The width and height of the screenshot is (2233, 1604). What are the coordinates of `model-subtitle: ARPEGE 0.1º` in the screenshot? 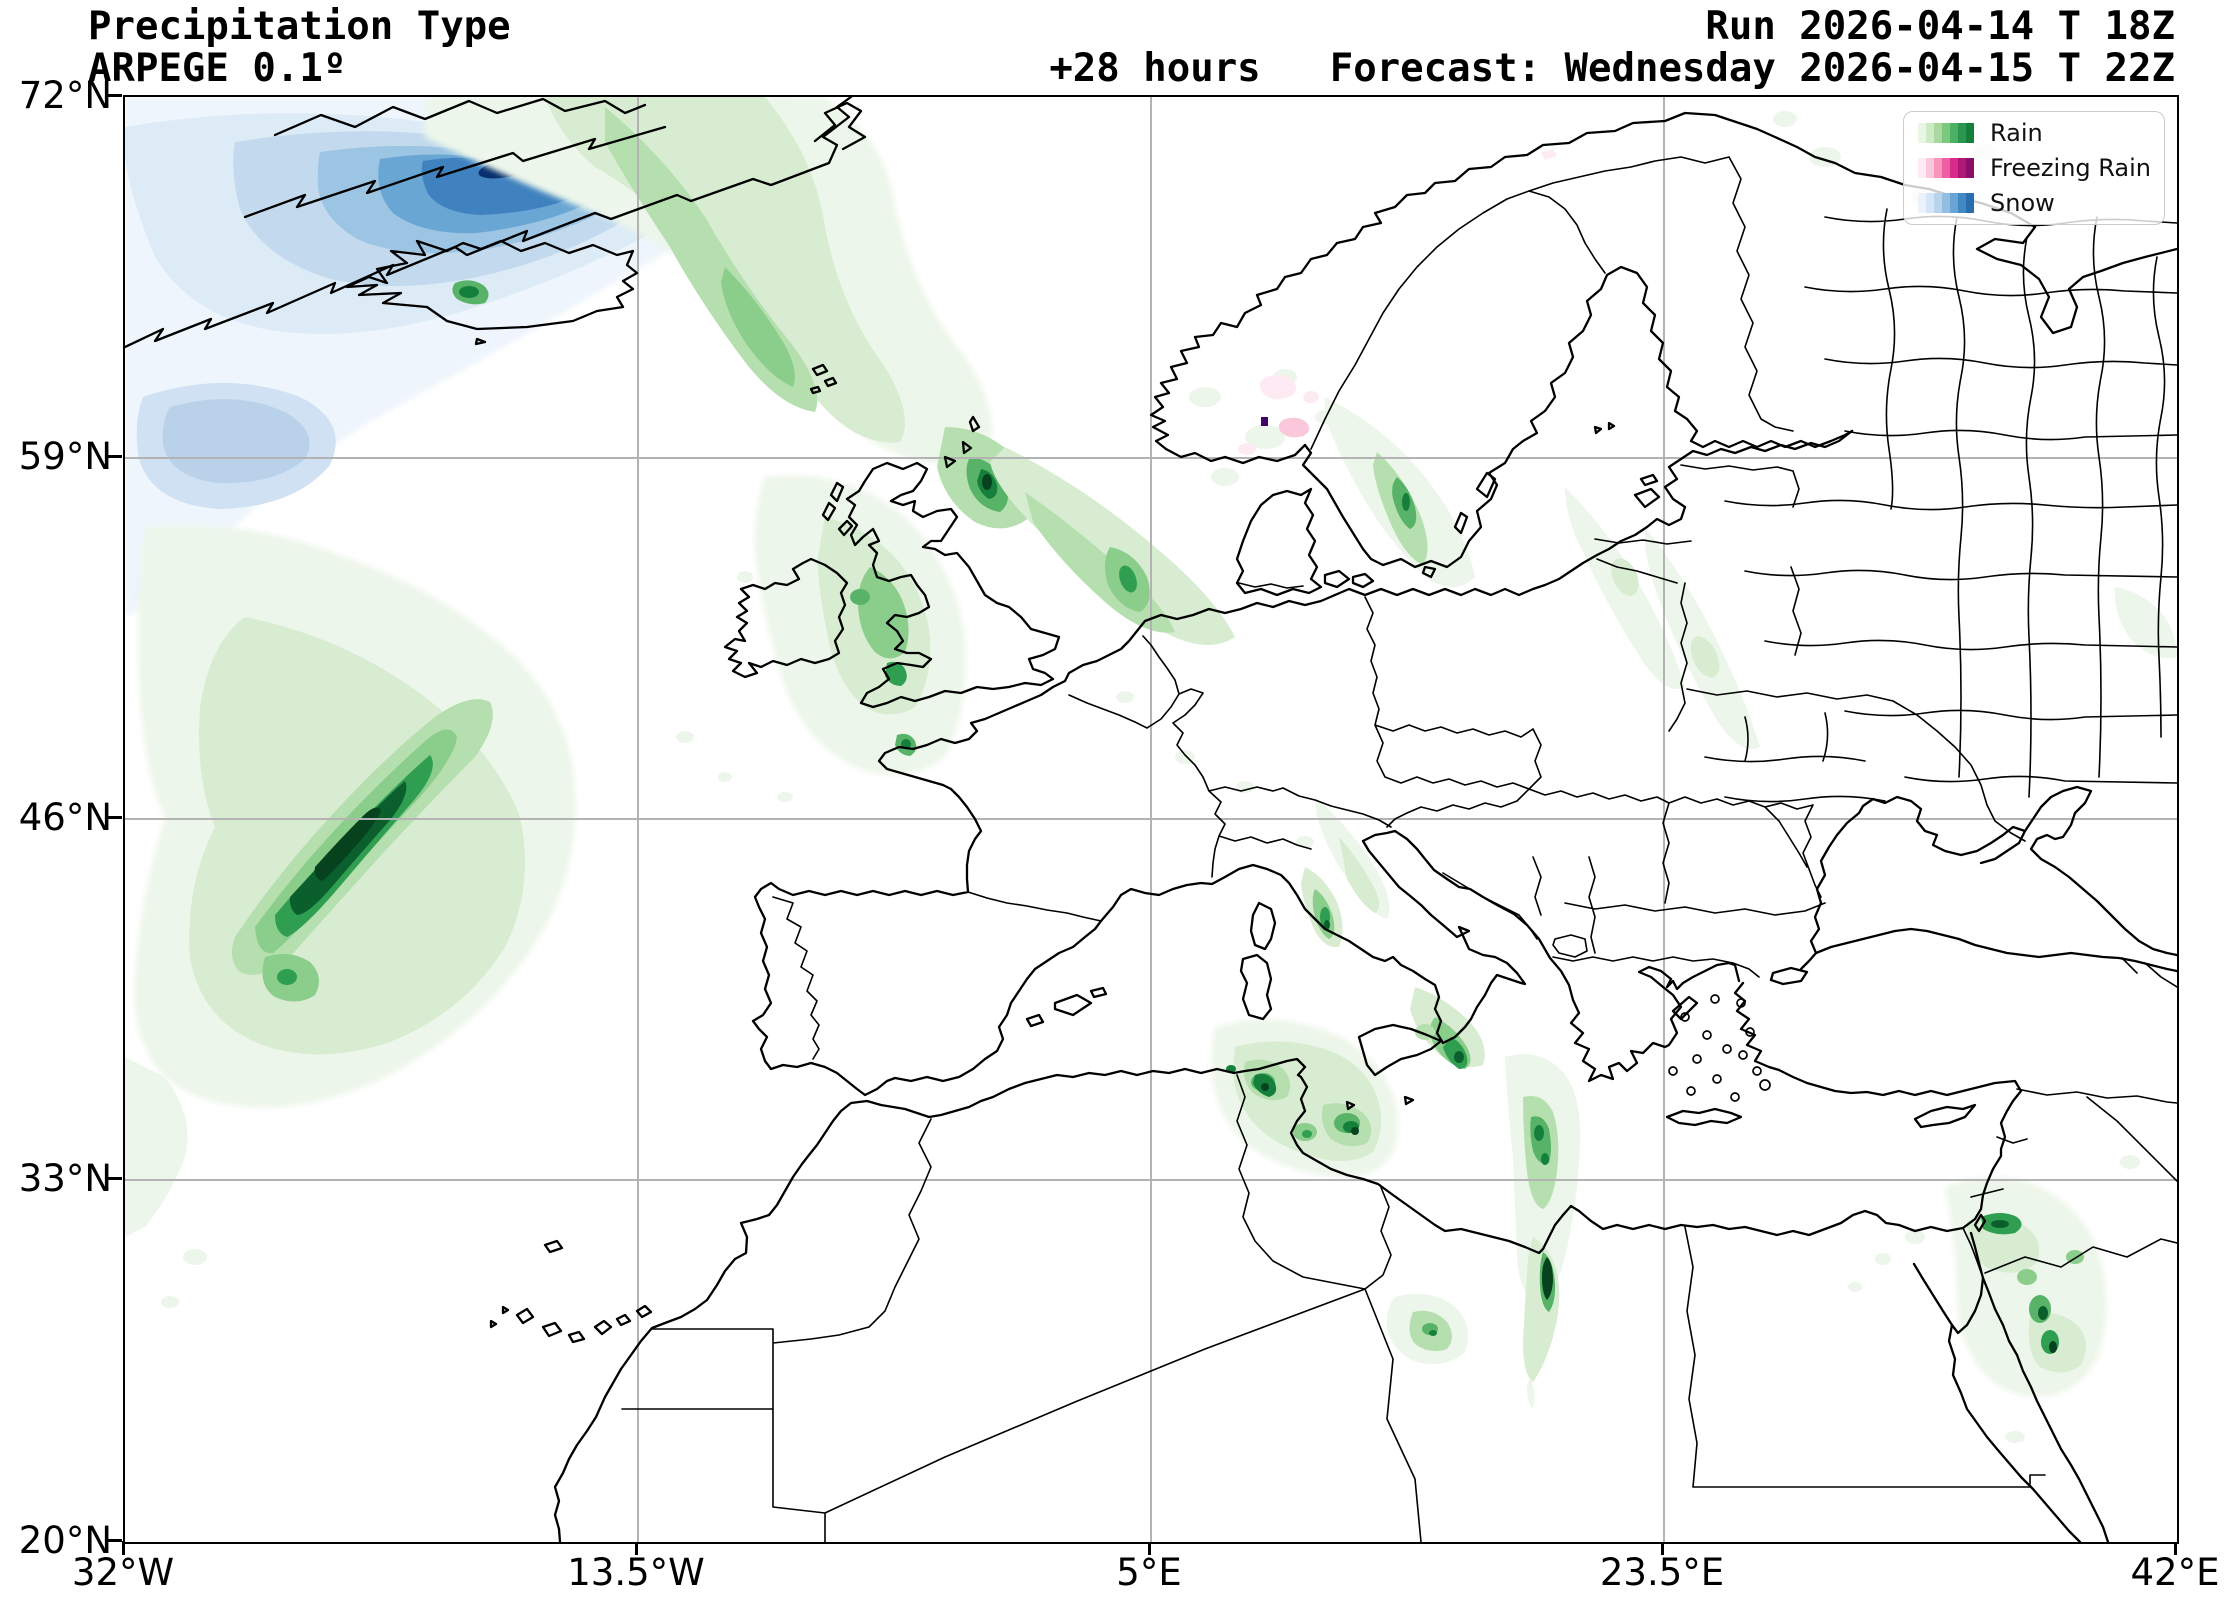 It's located at (217, 68).